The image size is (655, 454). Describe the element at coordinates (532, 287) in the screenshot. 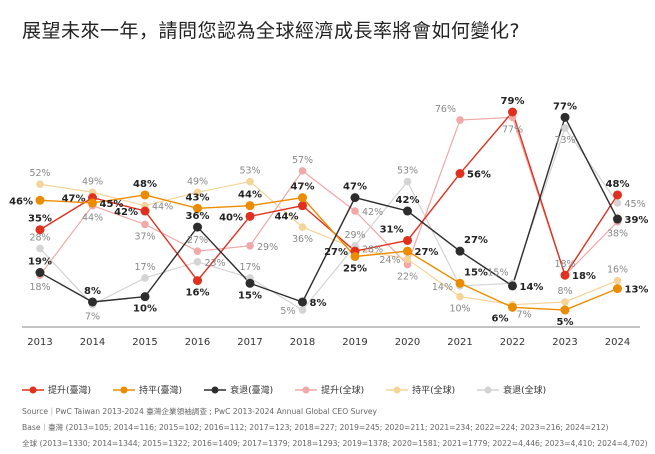

I see `data-label: 14%` at that location.